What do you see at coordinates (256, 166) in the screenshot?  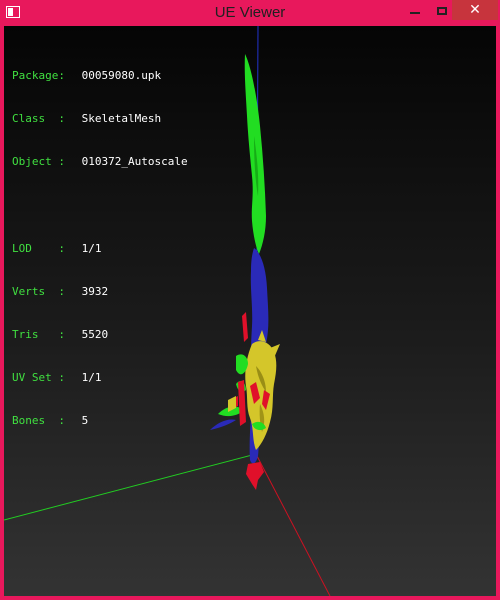 I see `mesh-blade-green-detail` at bounding box center [256, 166].